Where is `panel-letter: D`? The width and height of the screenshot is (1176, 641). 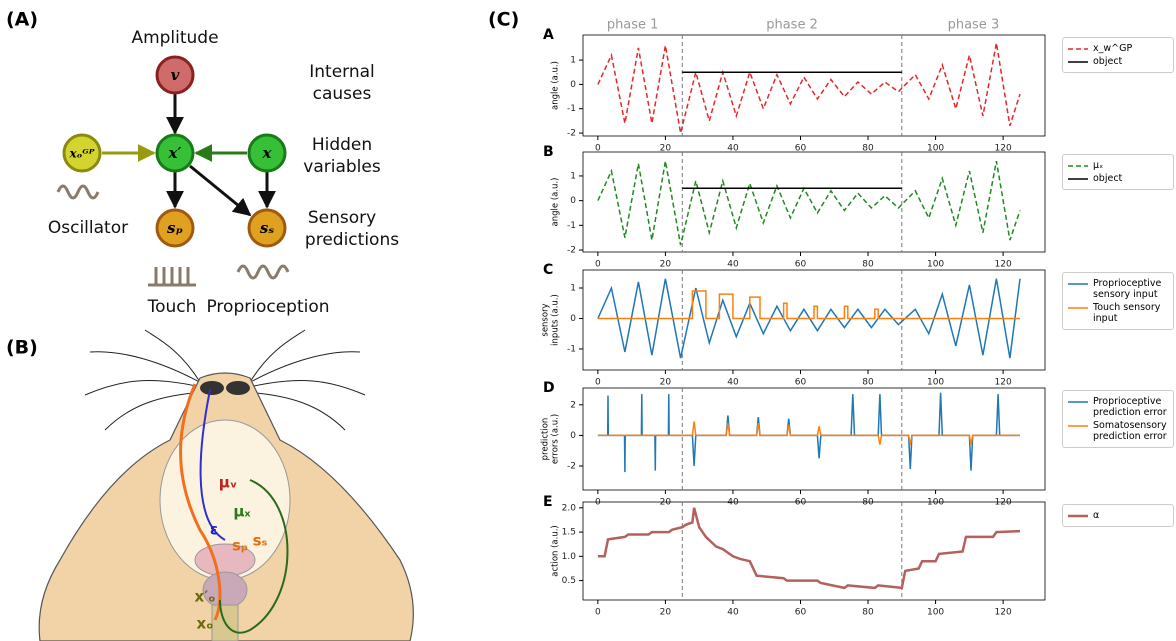 panel-letter: D is located at coordinates (549, 388).